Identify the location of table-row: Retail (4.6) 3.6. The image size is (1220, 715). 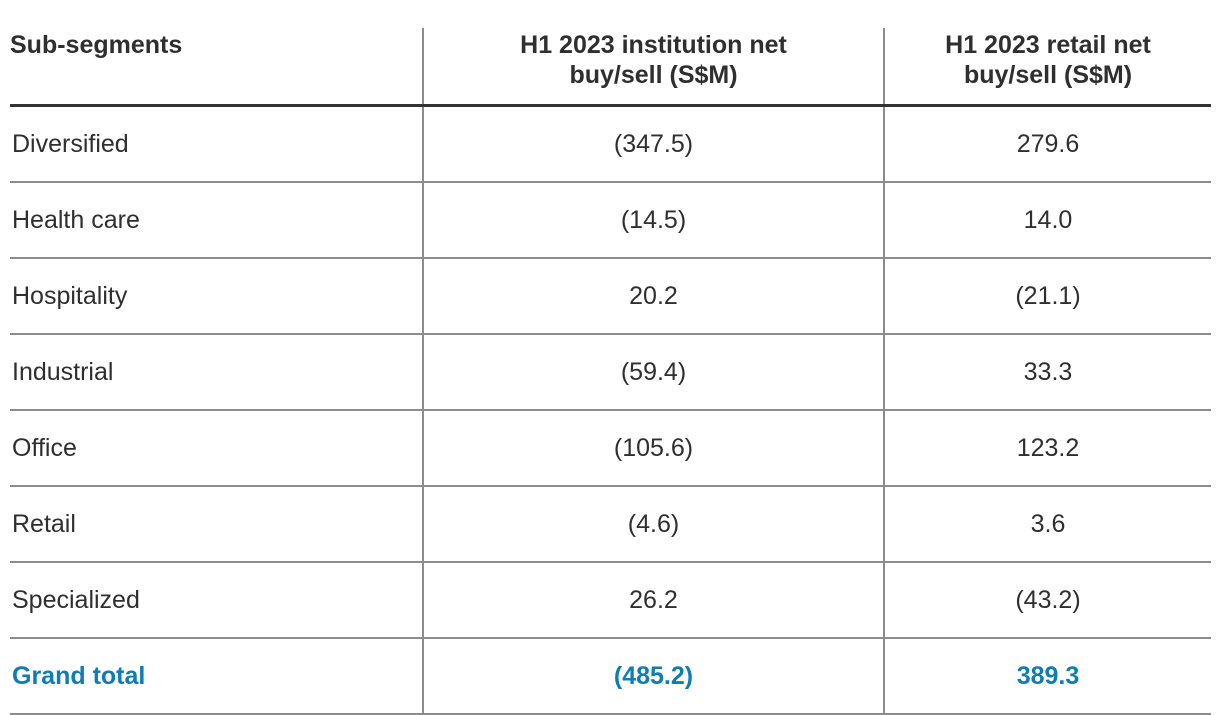
(610, 524).